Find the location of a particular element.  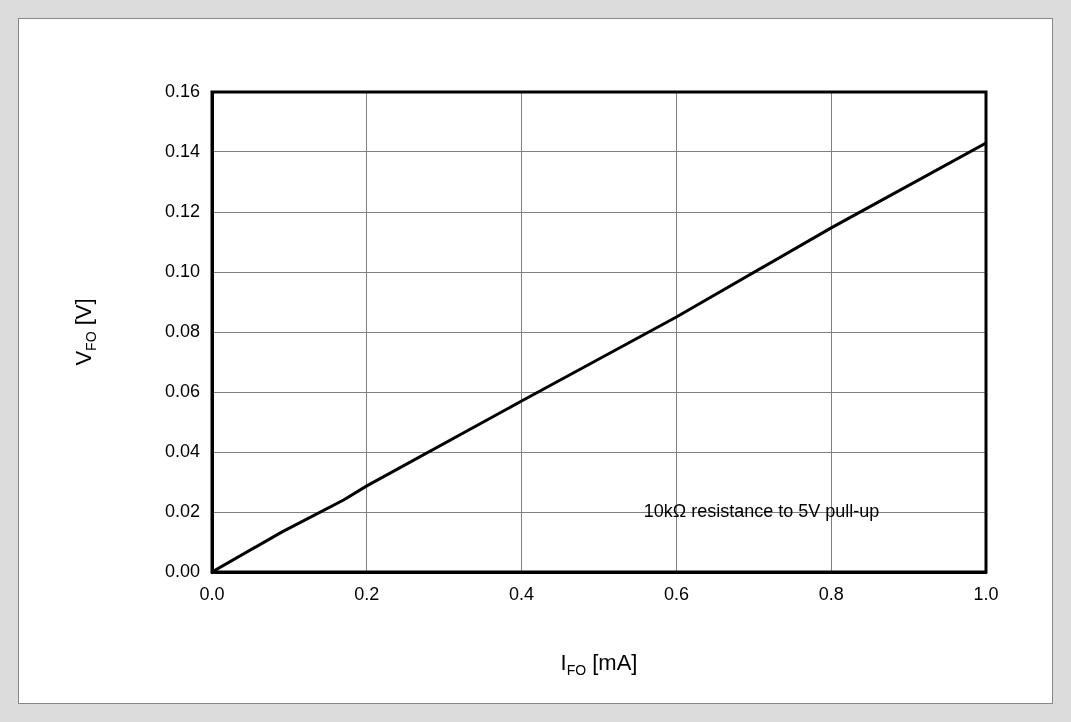

y-tick-label: 0.02 is located at coordinates (182, 510).